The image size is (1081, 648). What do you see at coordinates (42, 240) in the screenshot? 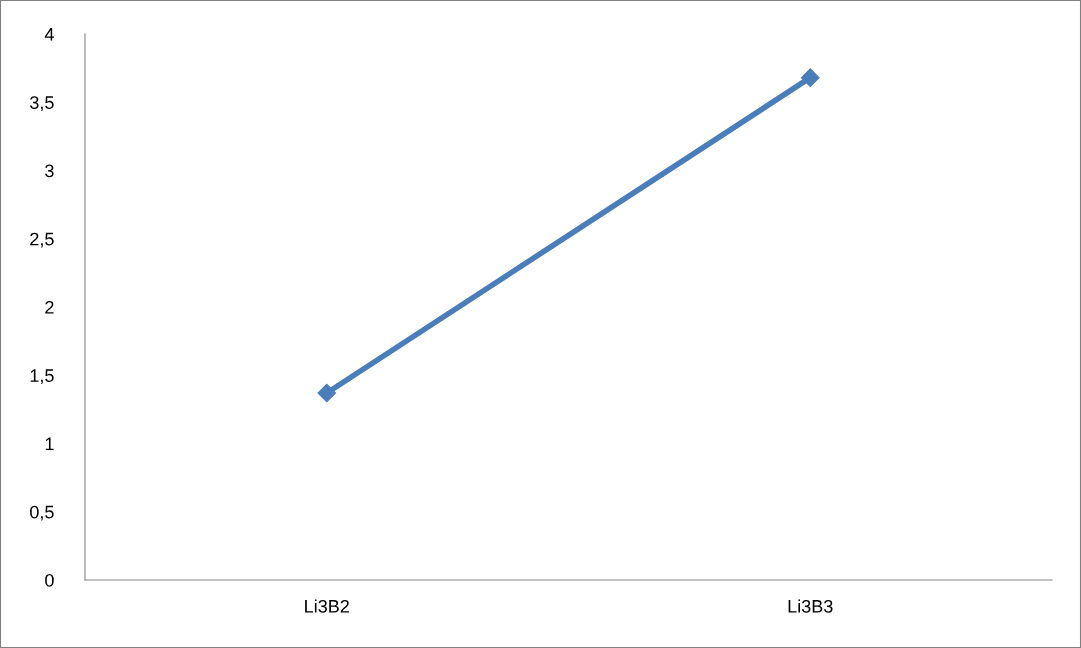
I see `y-tick-label: 2,5` at bounding box center [42, 240].